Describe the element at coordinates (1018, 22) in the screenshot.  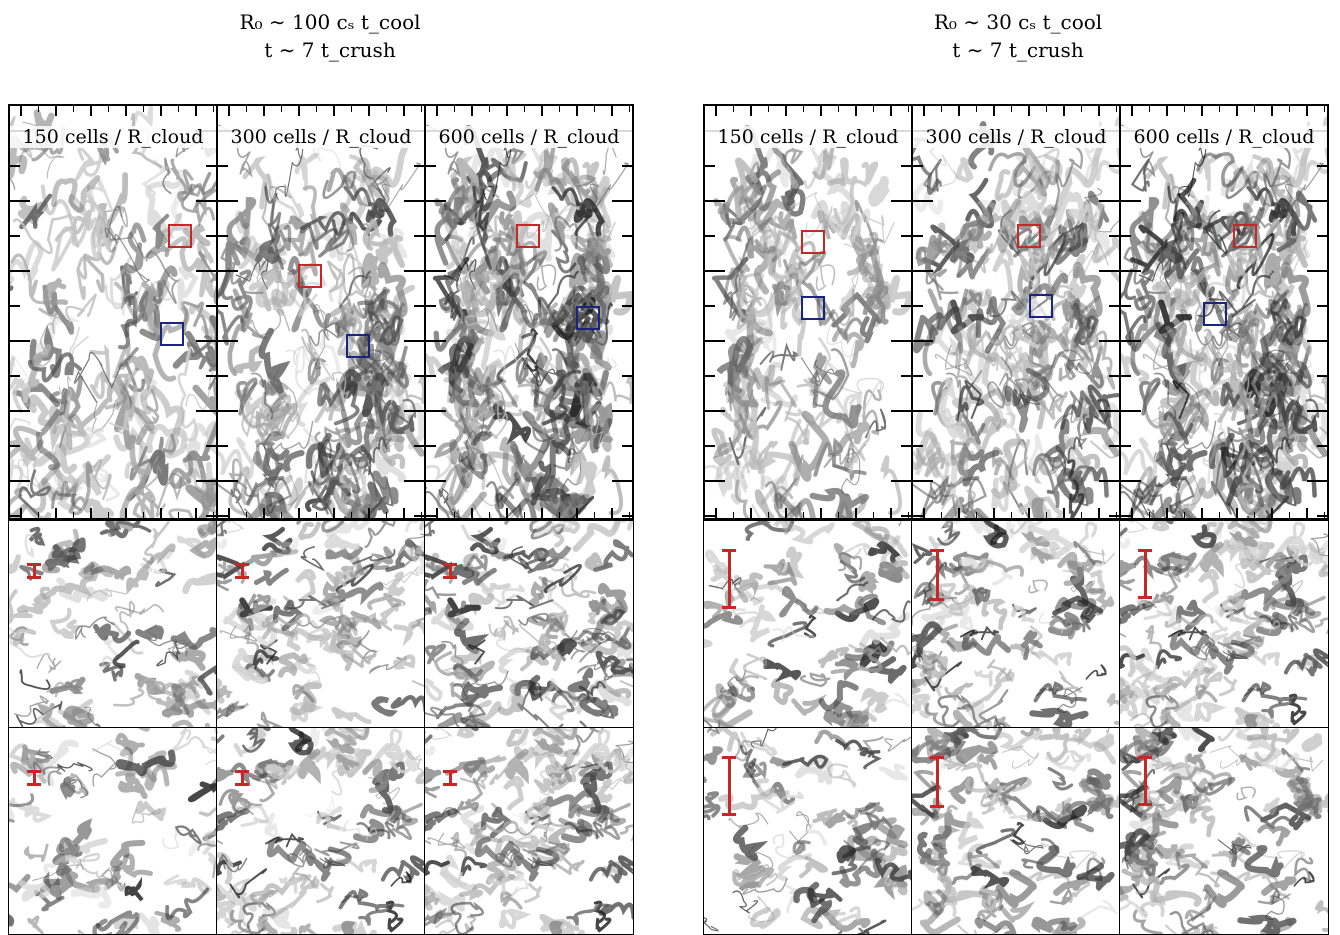
I see `right-title-line1: R₀ ∼ 30 cₛ t_cool` at that location.